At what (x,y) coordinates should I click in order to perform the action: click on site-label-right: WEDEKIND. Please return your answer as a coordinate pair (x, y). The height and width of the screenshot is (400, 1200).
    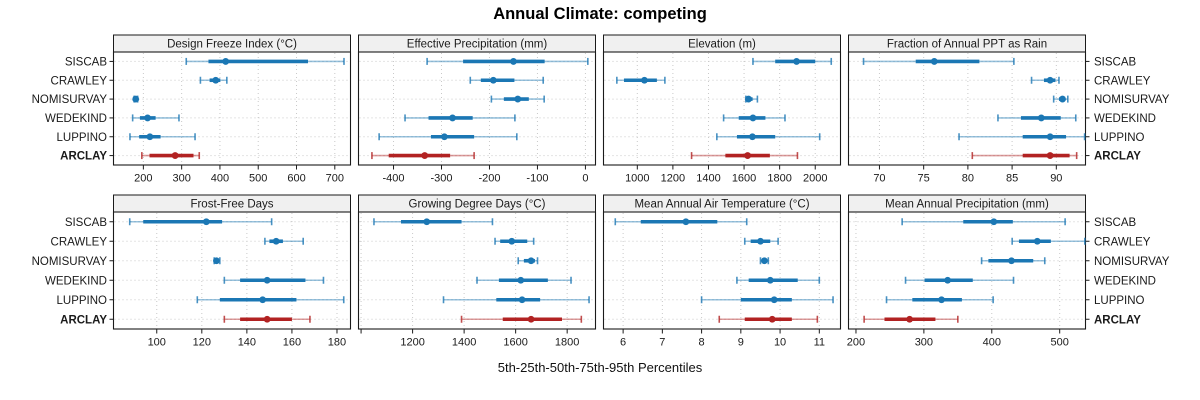
    Looking at the image, I should click on (1125, 281).